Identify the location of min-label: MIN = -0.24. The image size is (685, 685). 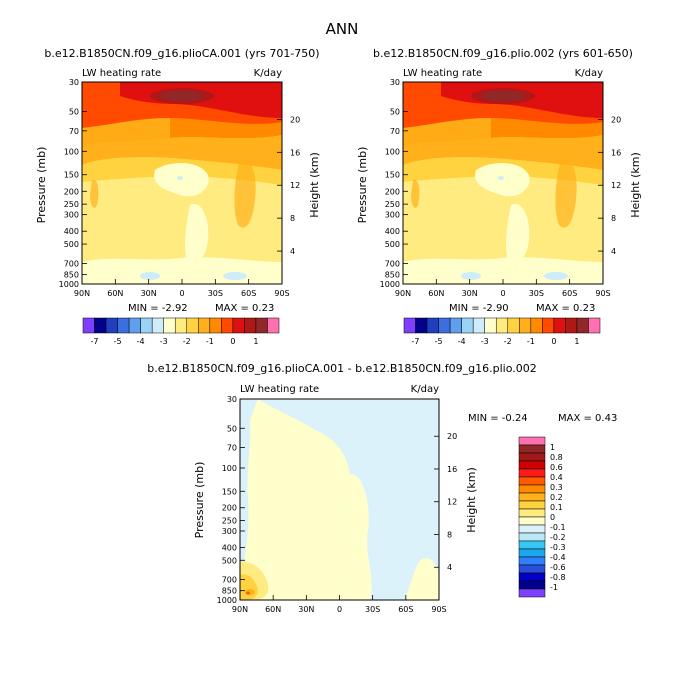
(498, 418).